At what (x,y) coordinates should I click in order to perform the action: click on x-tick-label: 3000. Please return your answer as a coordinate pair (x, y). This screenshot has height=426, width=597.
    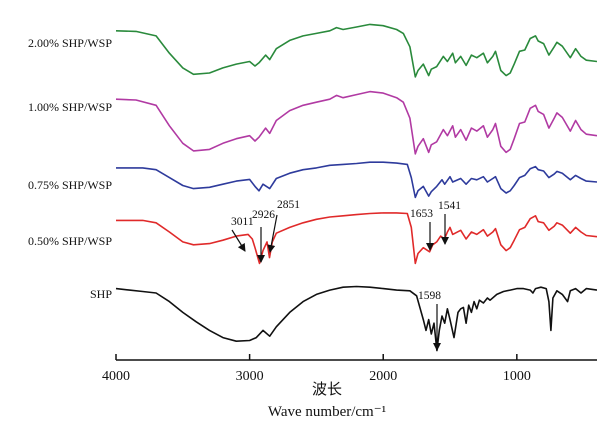
    Looking at the image, I should click on (250, 376).